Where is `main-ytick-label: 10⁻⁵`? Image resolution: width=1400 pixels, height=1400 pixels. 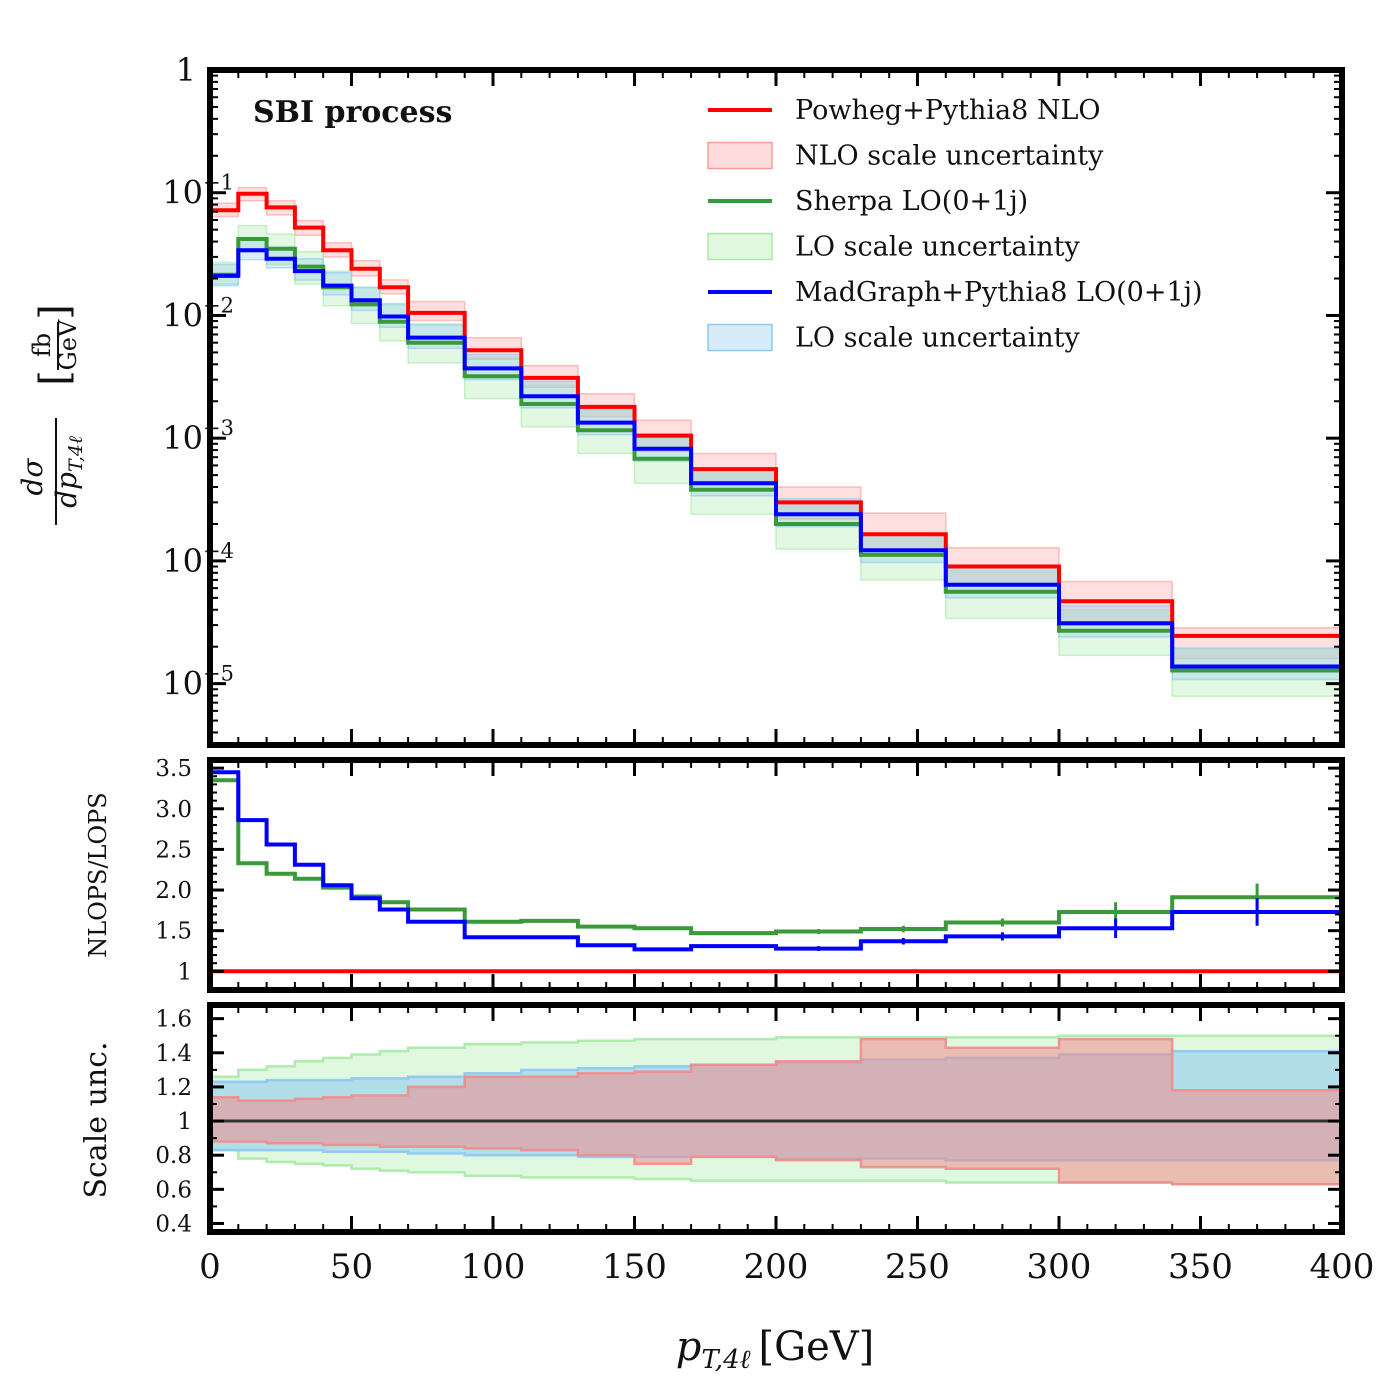 main-ytick-label: 10⁻⁵ is located at coordinates (198, 682).